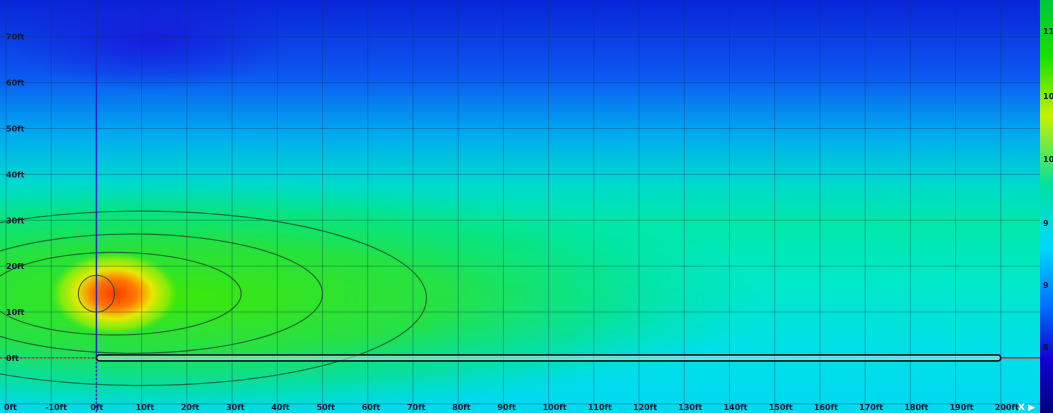 The image size is (1053, 413). Describe the element at coordinates (235, 407) in the screenshot. I see `x-tick-label: 30ft` at that location.